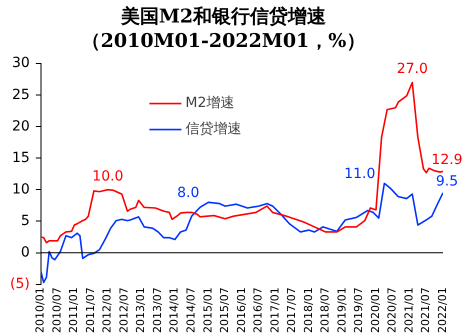  I want to click on x-tick-label: 2014/01, so click(174, 310).